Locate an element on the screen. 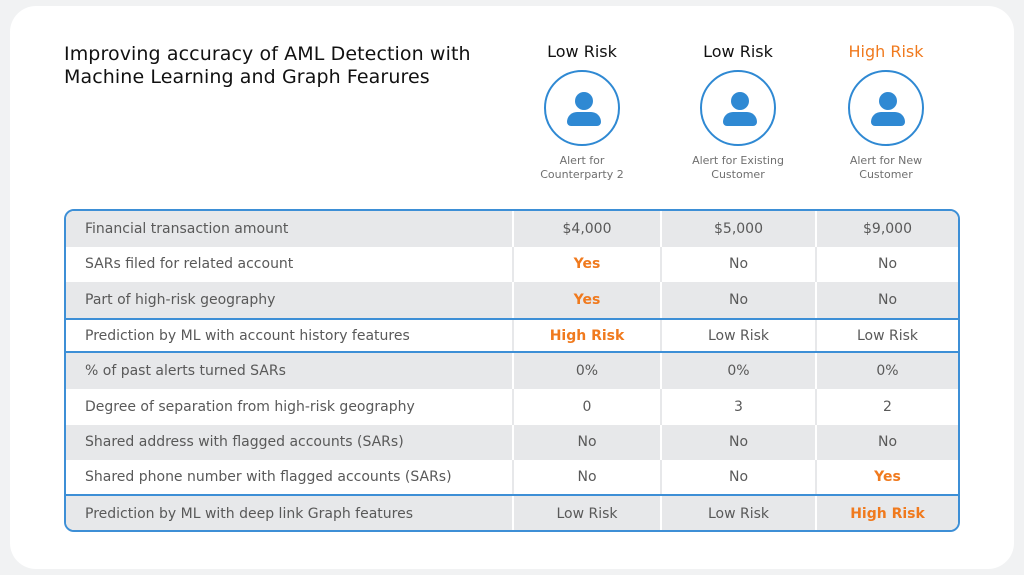 The image size is (1024, 575). column-caption: Alert for New Customer is located at coordinates (886, 168).